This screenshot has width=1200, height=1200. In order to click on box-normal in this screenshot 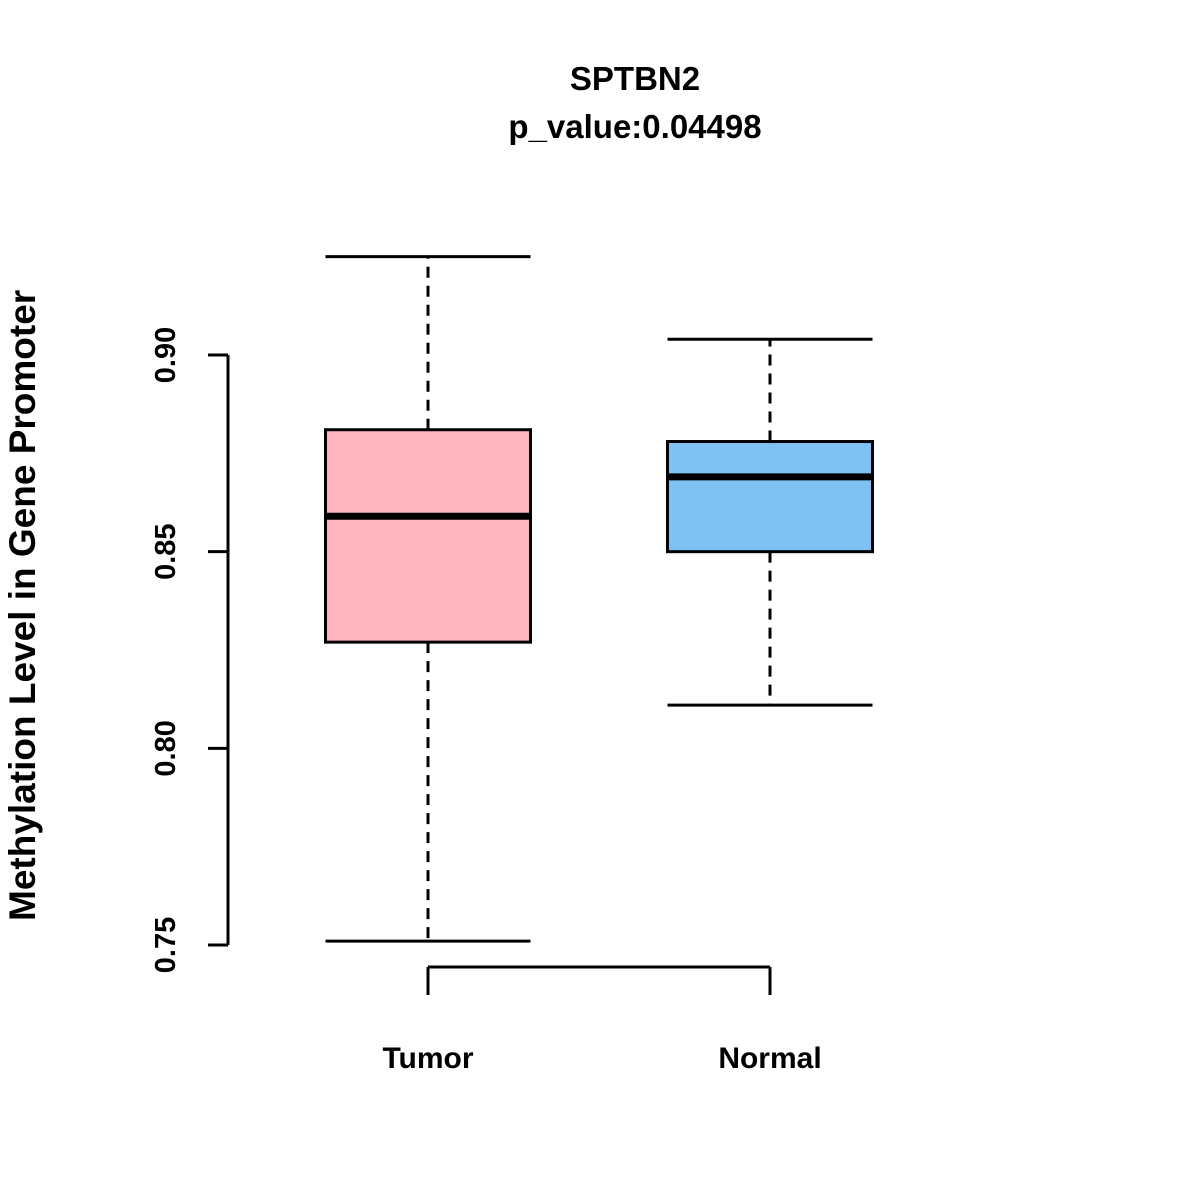, I will do `click(770, 497)`.